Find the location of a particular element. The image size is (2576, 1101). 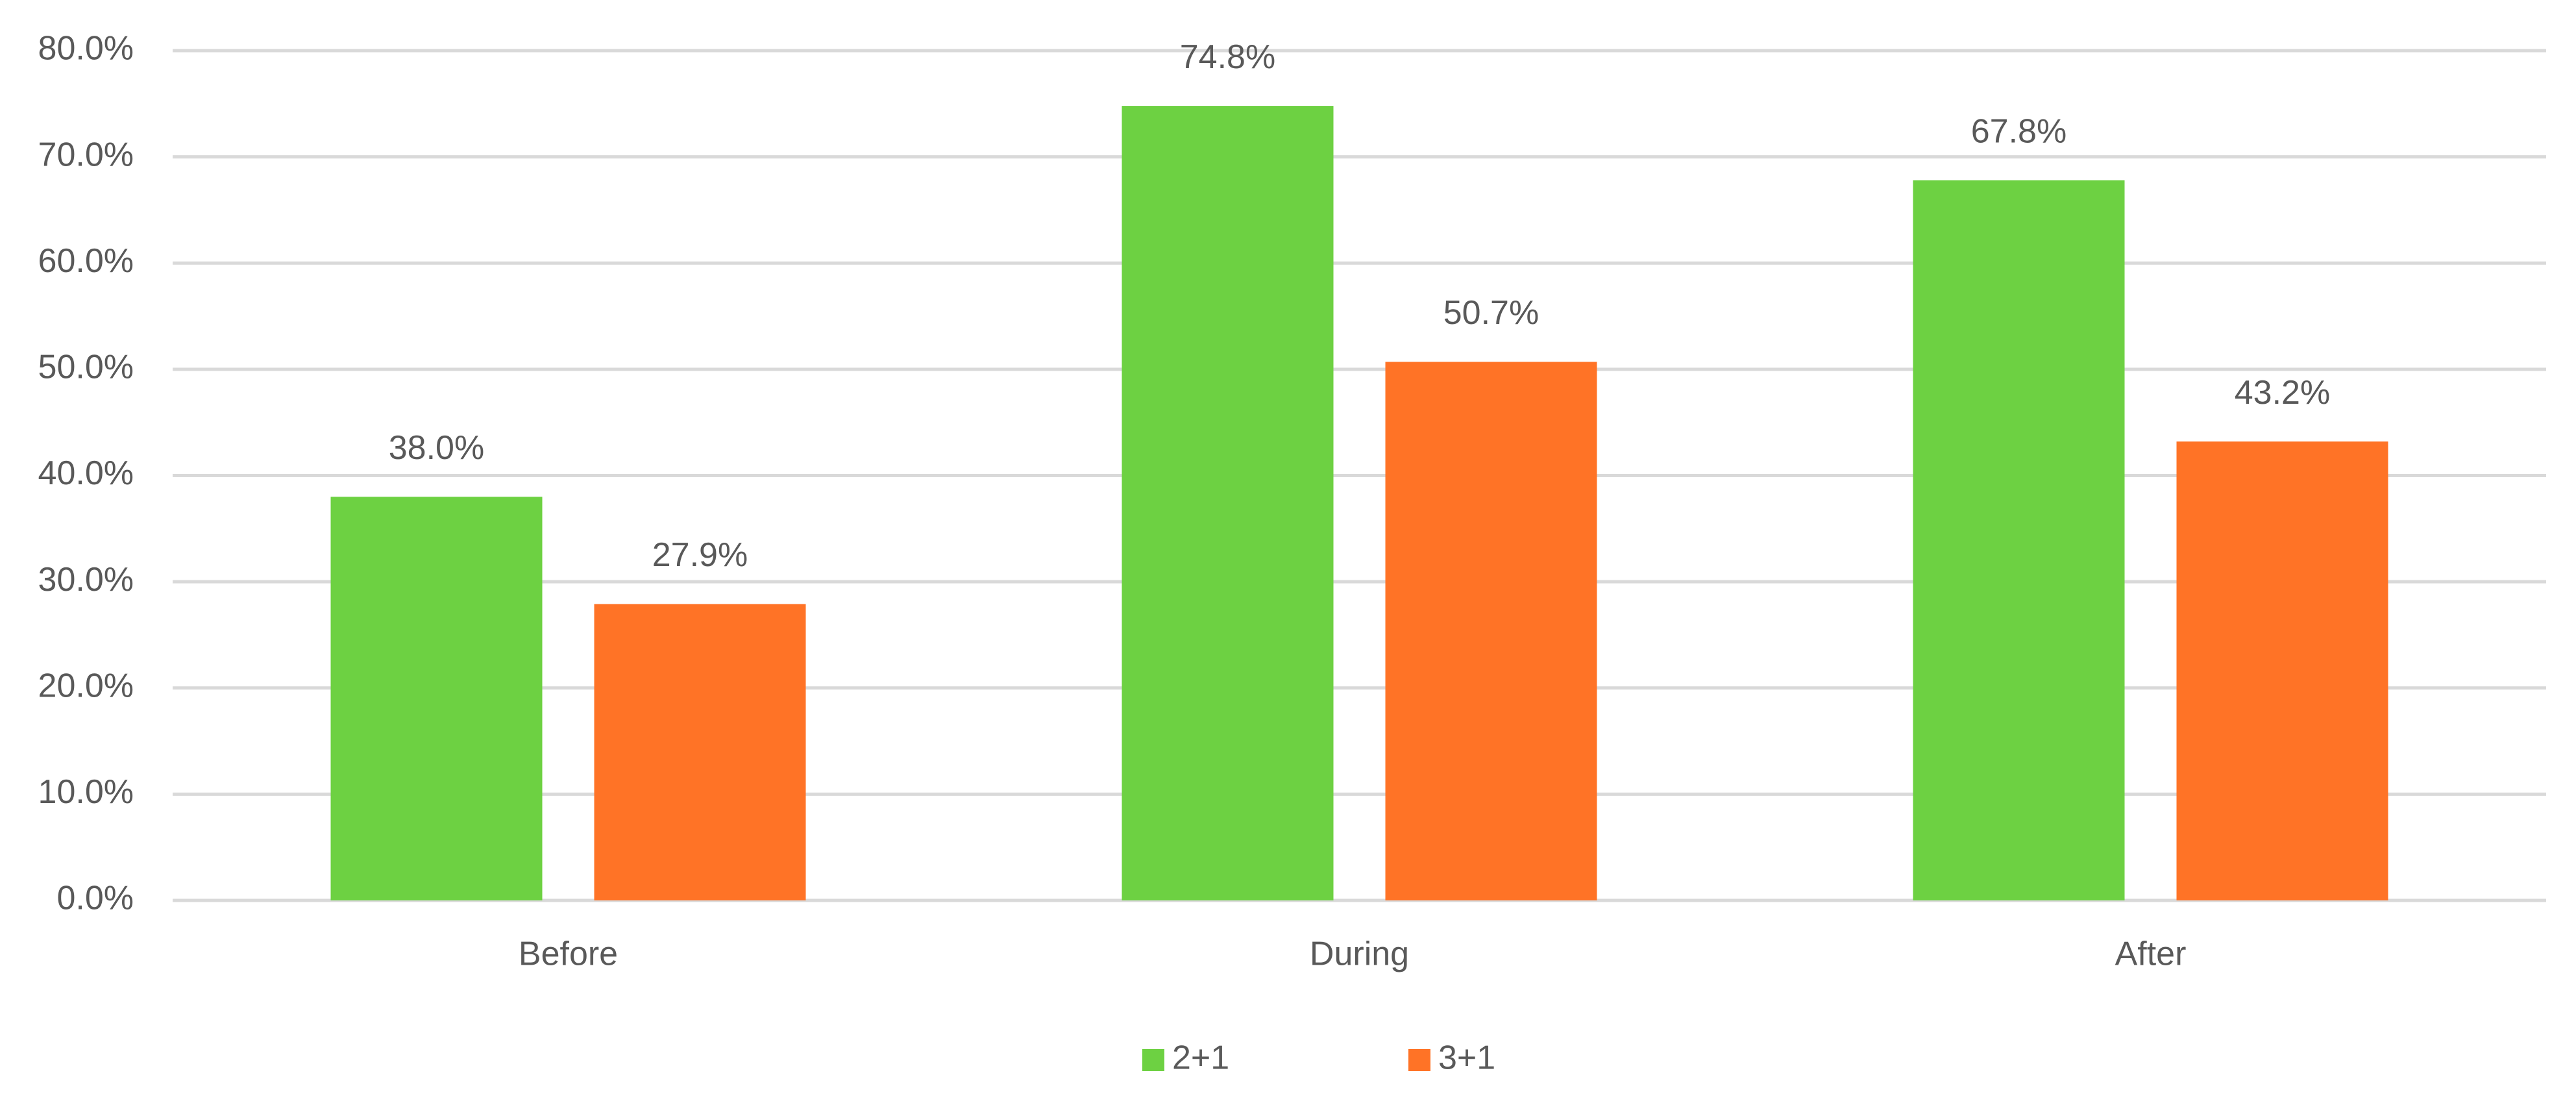

value-label: 74.8% is located at coordinates (1227, 57).